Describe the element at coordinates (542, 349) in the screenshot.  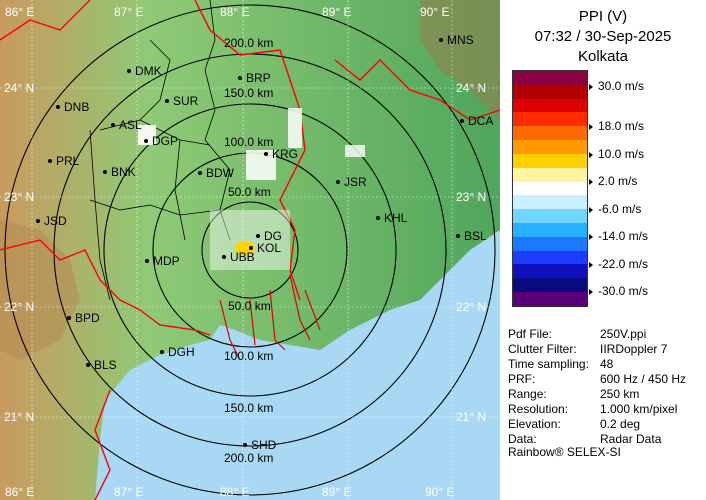
I see `meta-key: Clutter Filter:` at that location.